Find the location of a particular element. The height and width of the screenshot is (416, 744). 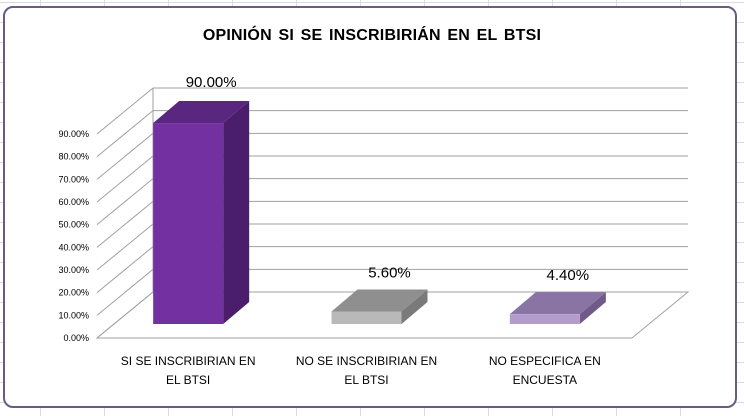

y-tick-label: 10.00% is located at coordinates (73, 315).